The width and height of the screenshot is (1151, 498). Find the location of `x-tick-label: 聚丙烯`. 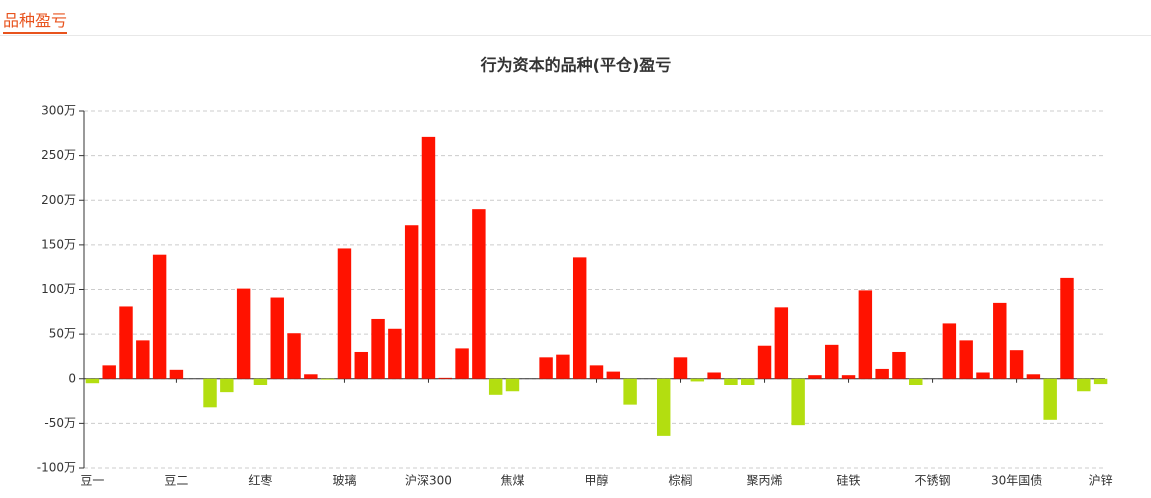

x-tick-label: 聚丙烯 is located at coordinates (765, 481).